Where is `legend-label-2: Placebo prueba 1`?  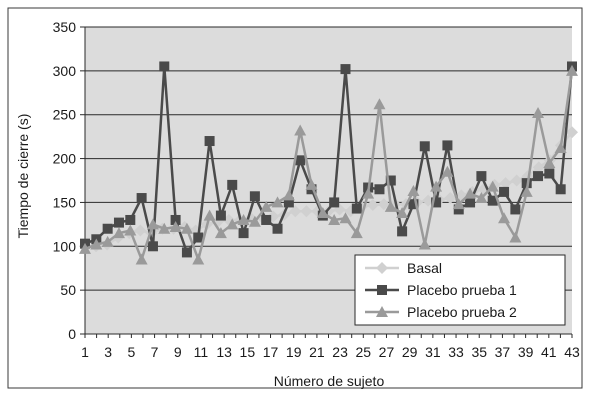 legend-label-2: Placebo prueba 1 is located at coordinates (462, 290).